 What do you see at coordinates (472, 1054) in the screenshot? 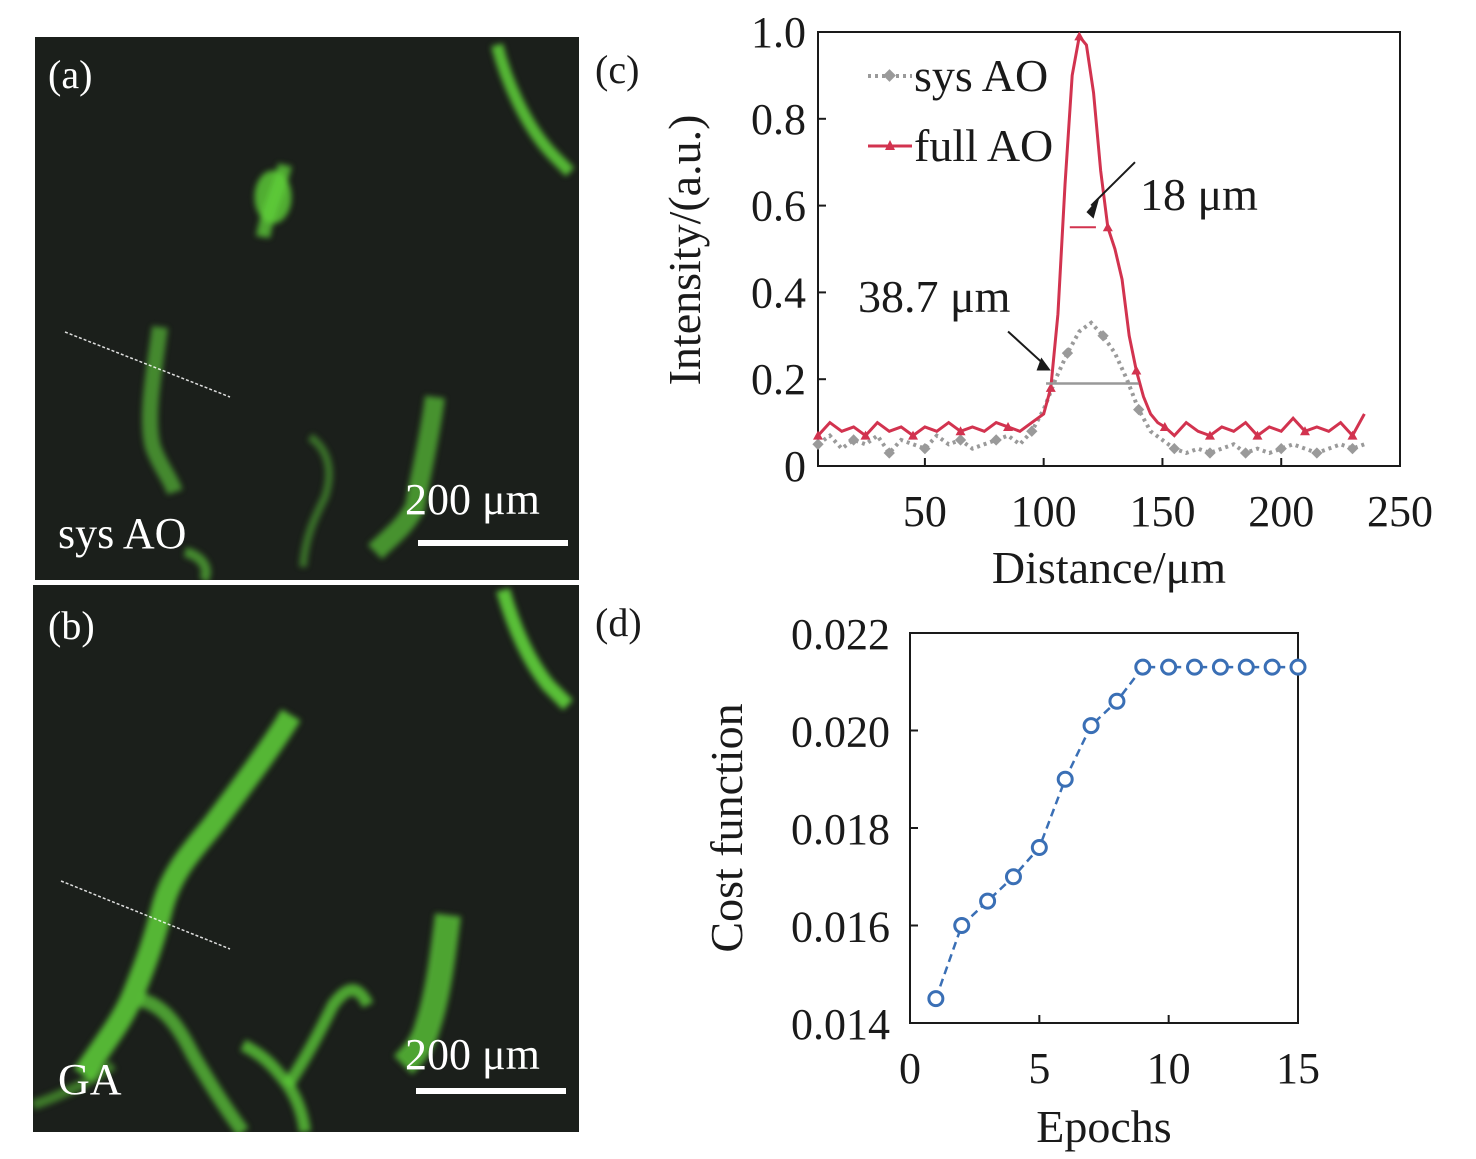
I see `scalebar-label-b: 200 μm` at bounding box center [472, 1054].